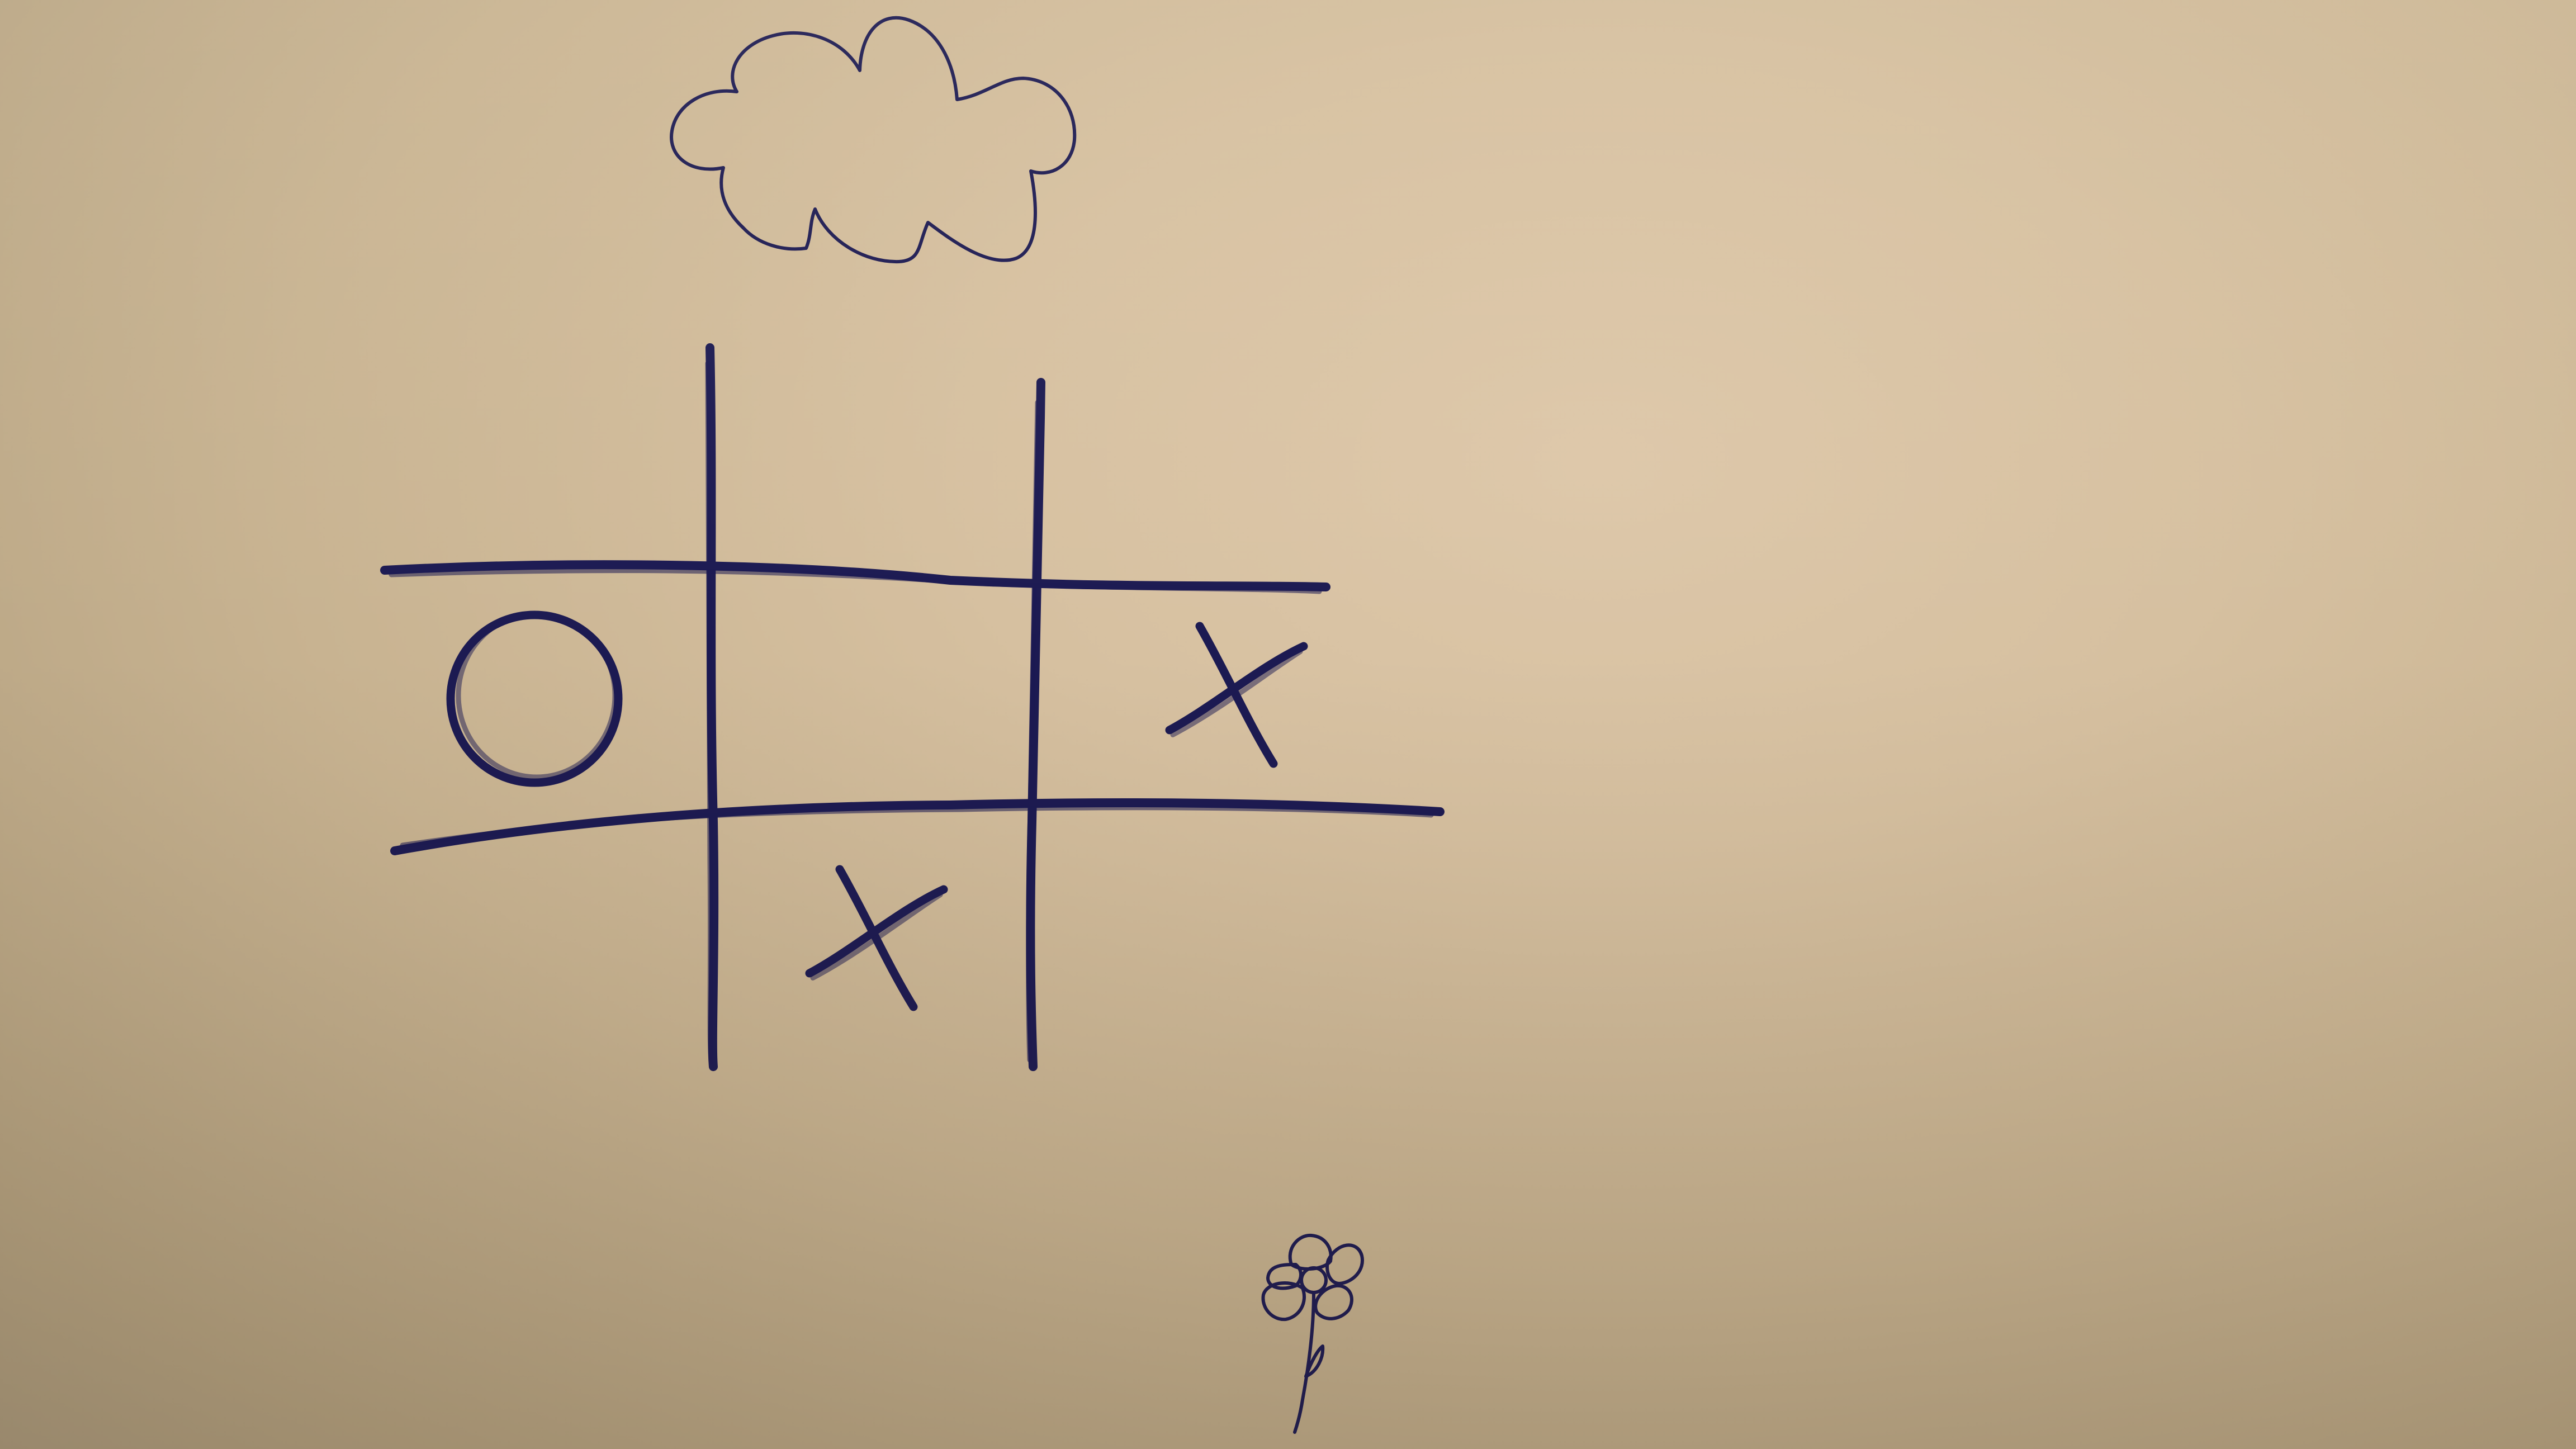  What do you see at coordinates (1035, 724) in the screenshot?
I see `grid-line-vertical-right` at bounding box center [1035, 724].